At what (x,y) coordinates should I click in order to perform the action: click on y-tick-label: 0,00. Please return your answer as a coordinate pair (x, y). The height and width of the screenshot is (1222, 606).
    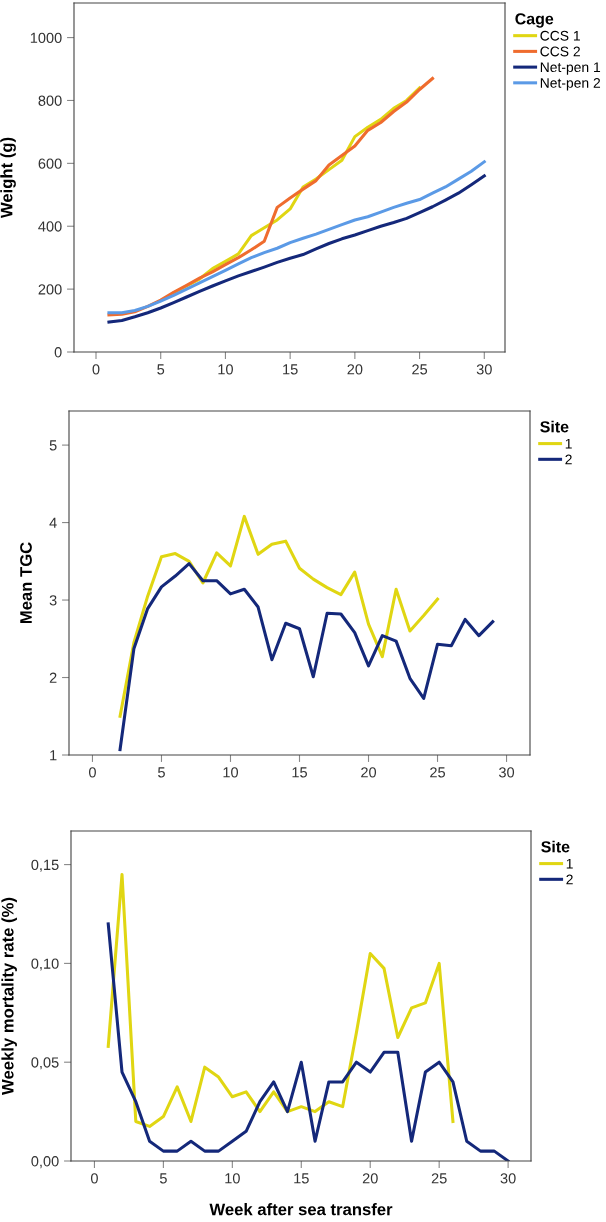
    Looking at the image, I should click on (45, 1162).